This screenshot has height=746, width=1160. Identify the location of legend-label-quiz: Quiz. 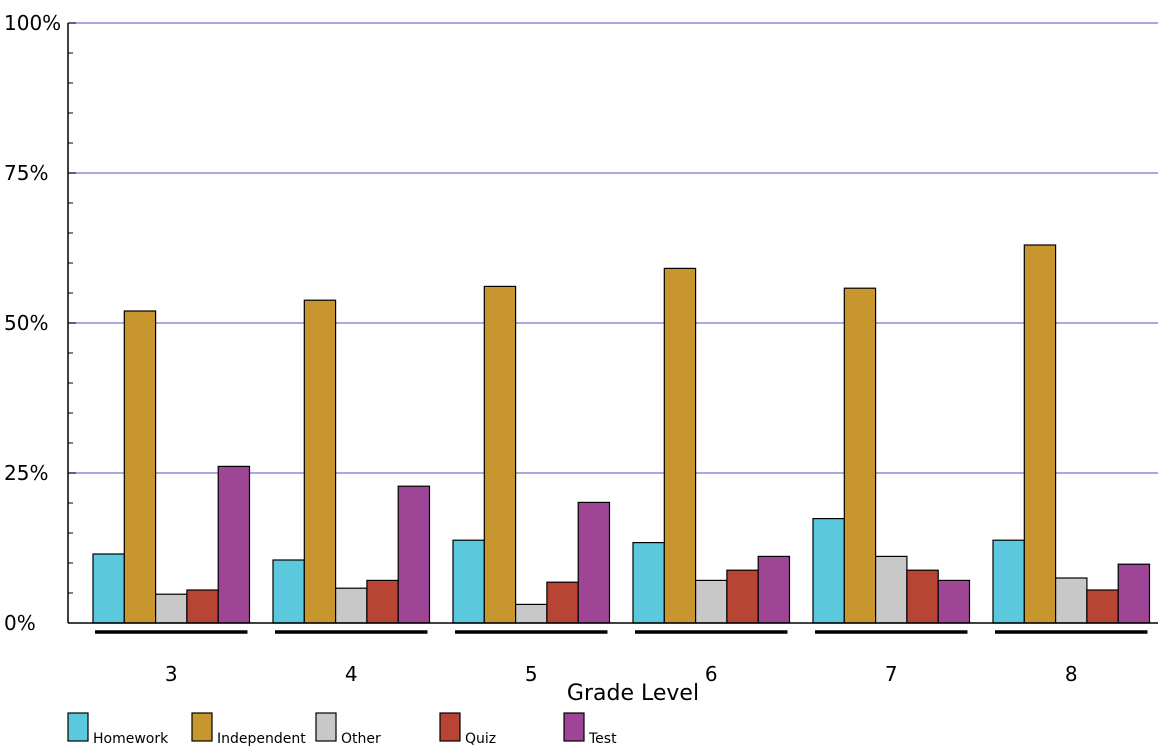
(480, 738).